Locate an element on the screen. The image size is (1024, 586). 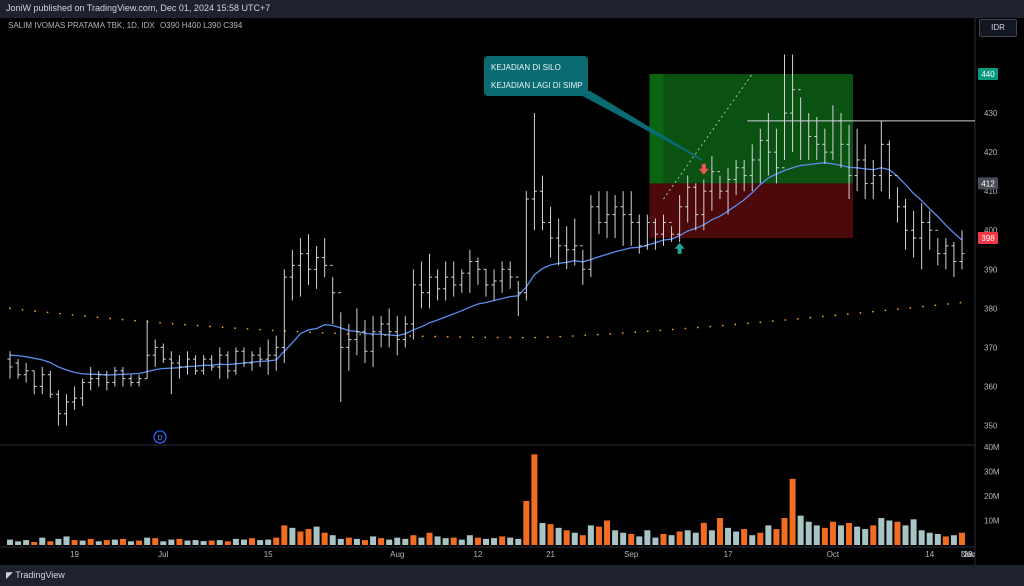
volume-tick-label: 10M is located at coordinates (992, 521).